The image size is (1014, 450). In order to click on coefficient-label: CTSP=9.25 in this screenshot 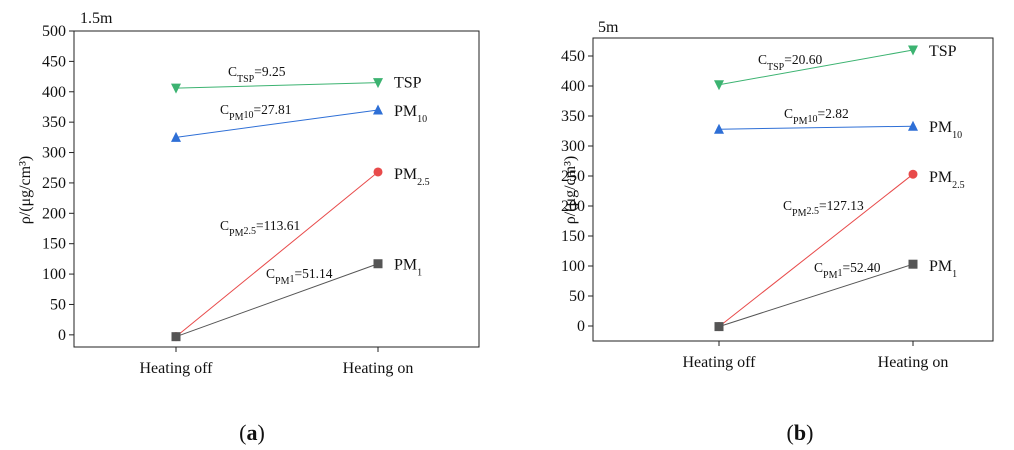, I will do `click(257, 74)`.